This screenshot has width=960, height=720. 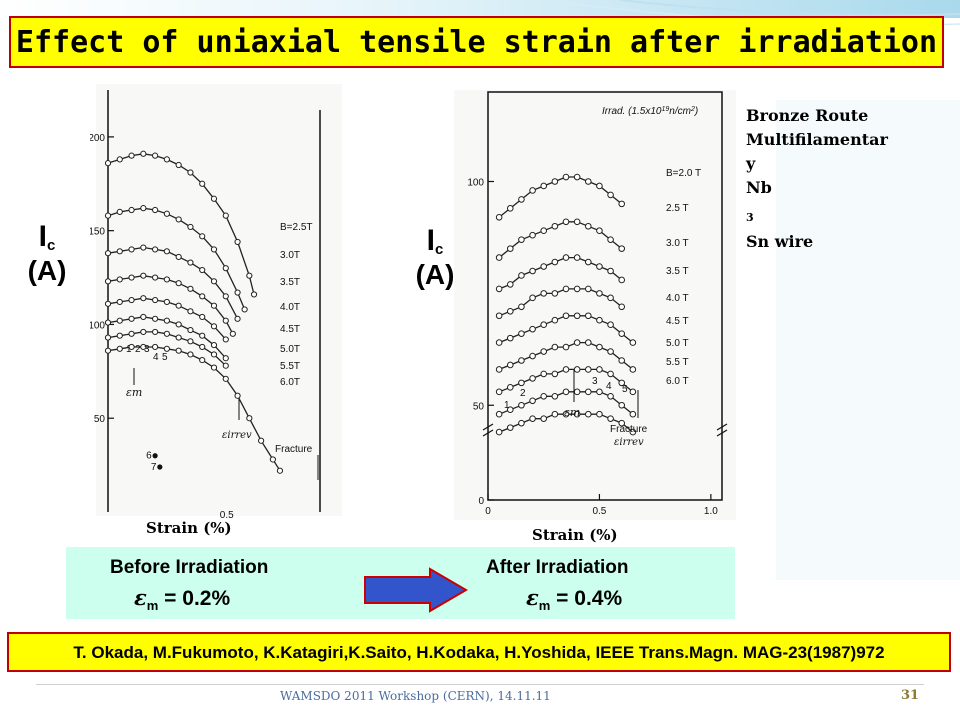 What do you see at coordinates (237, 435) in the screenshot?
I see `annotation-eps-irrev: εirrev` at bounding box center [237, 435].